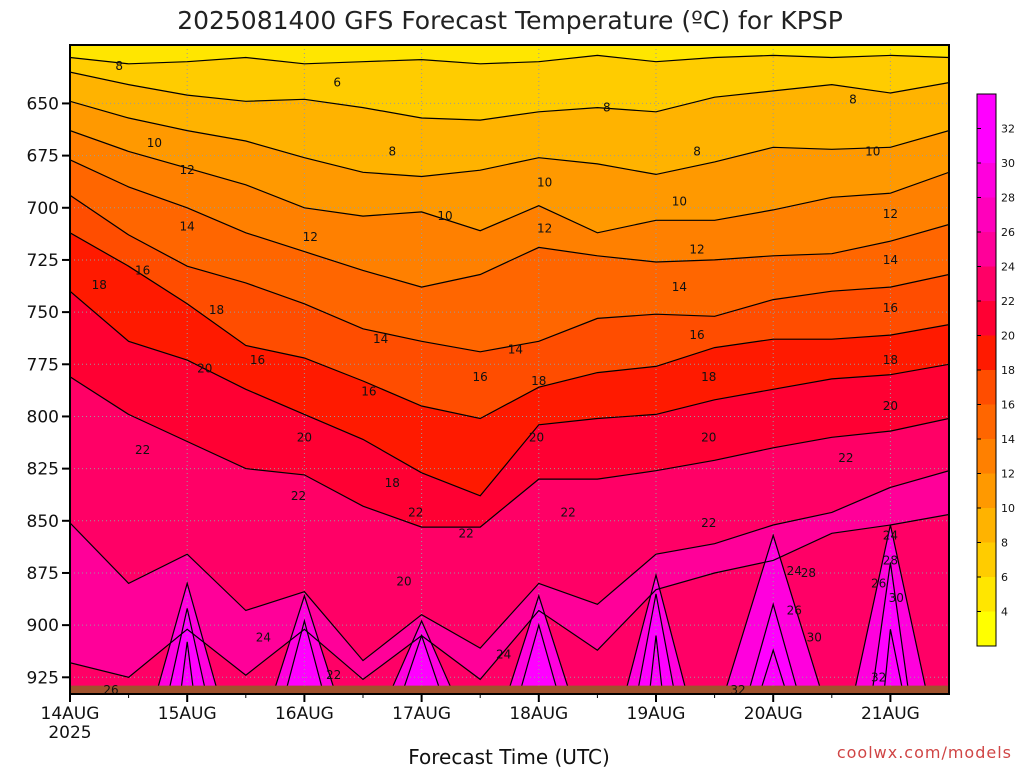 The image size is (1024, 768). I want to click on y-tick-label-800: 800, so click(43, 417).